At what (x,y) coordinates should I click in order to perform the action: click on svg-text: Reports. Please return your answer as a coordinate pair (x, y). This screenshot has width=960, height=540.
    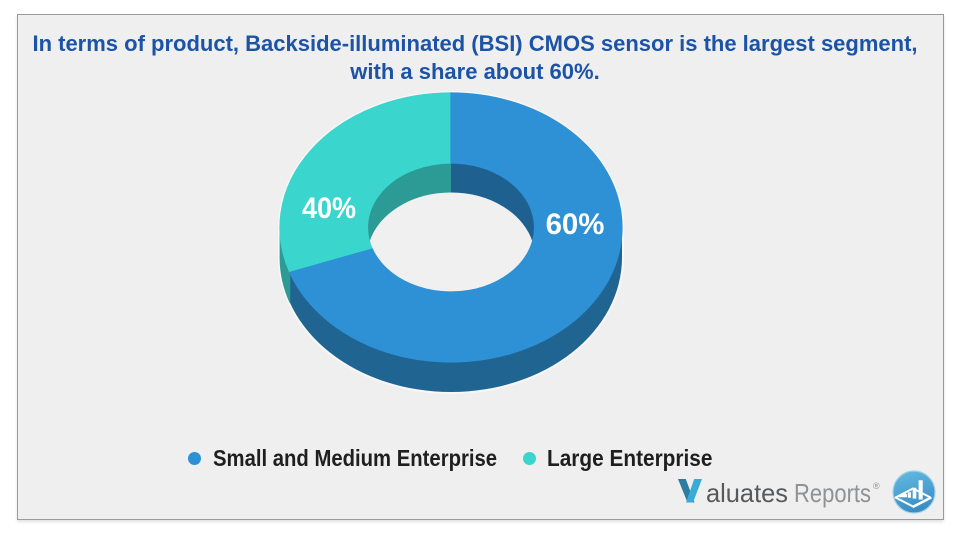
    Looking at the image, I should click on (832, 493).